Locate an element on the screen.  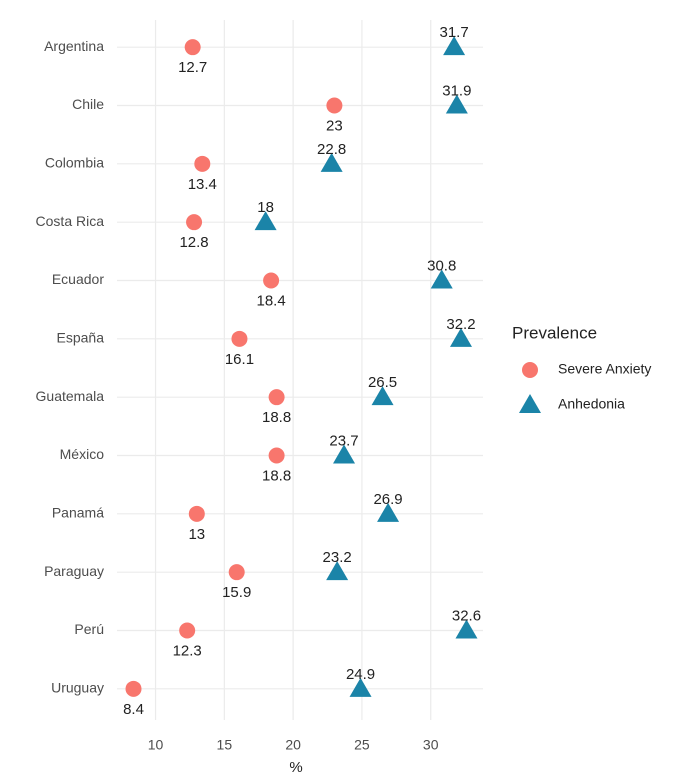
y-tick-label: Costa Rica is located at coordinates (70, 221).